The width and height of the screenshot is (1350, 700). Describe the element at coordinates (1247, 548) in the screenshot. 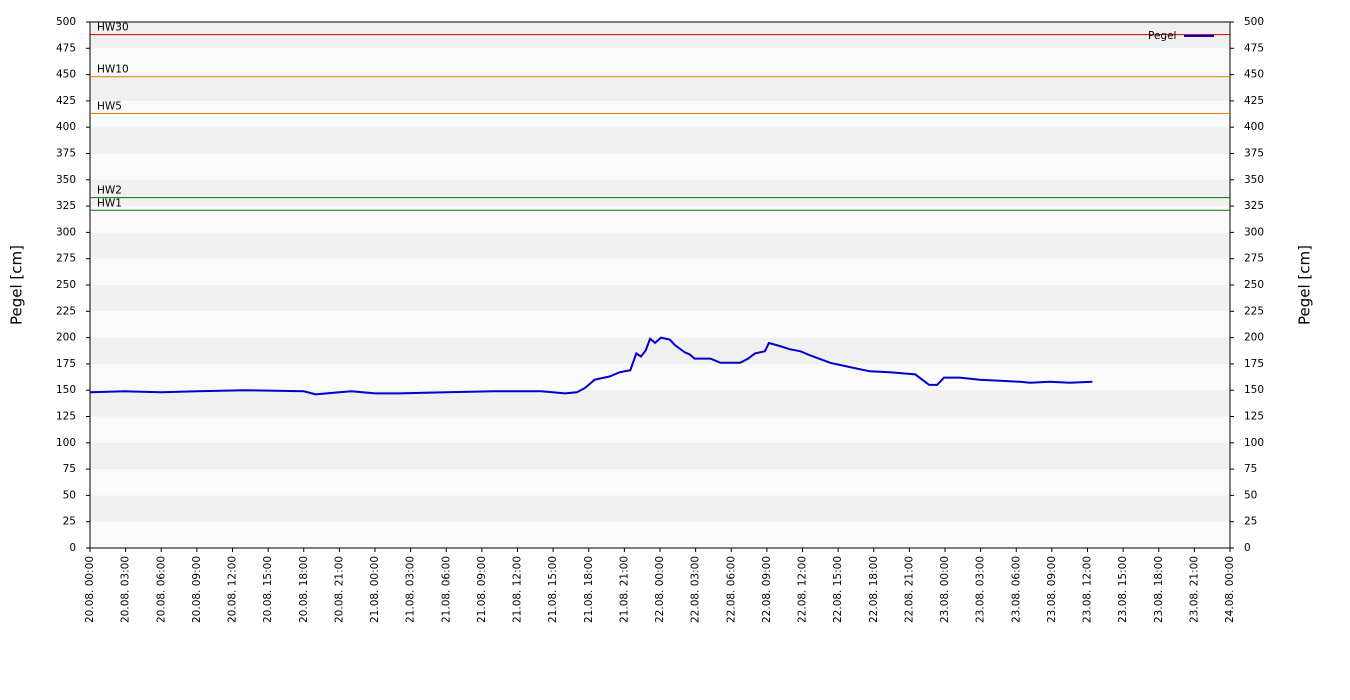

I see `y2-tick-label: 0` at that location.